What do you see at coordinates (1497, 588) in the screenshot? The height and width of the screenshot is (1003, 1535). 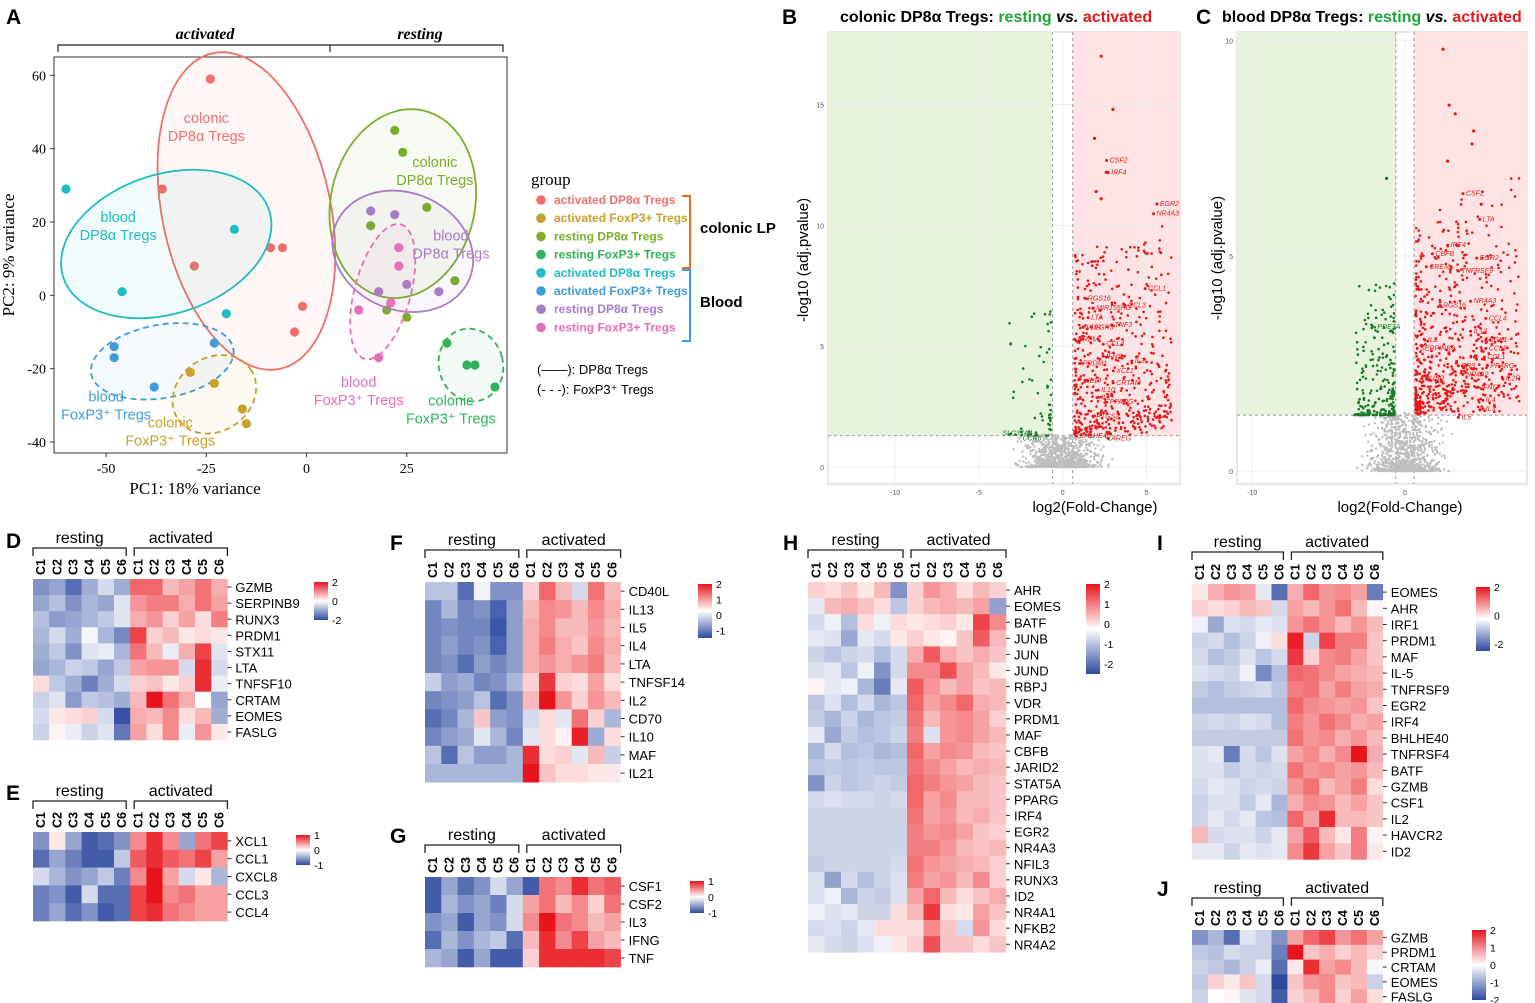 I see `scale-tick-label: 2` at bounding box center [1497, 588].